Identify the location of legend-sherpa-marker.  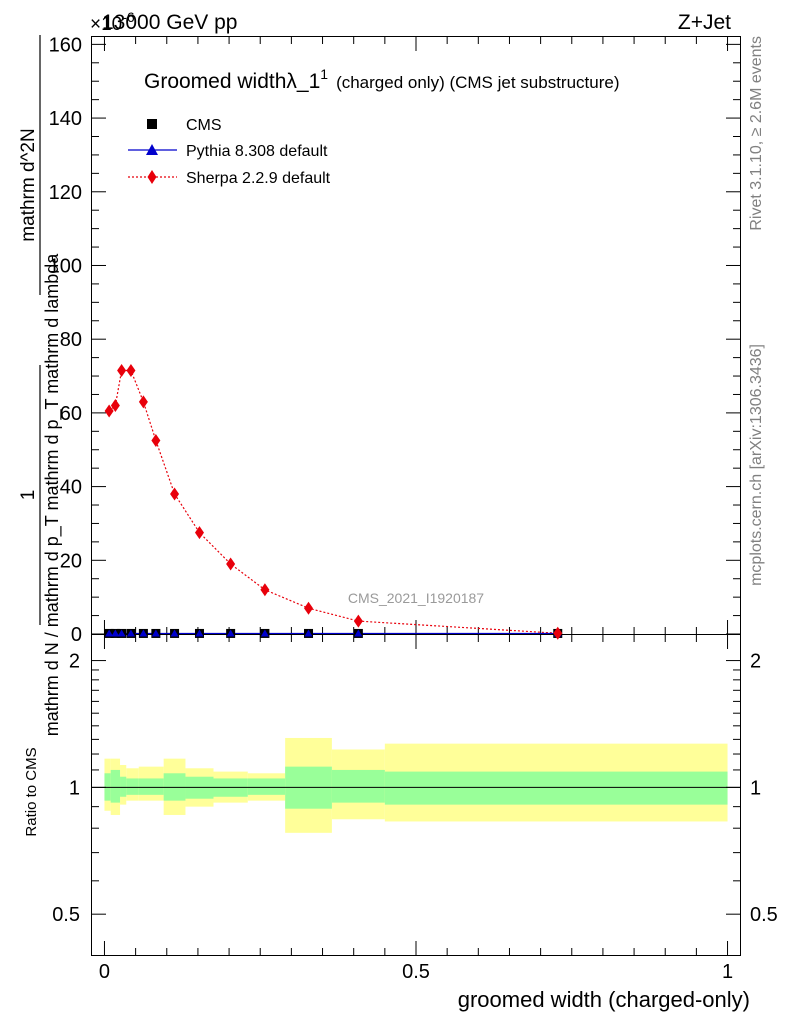
(152, 177).